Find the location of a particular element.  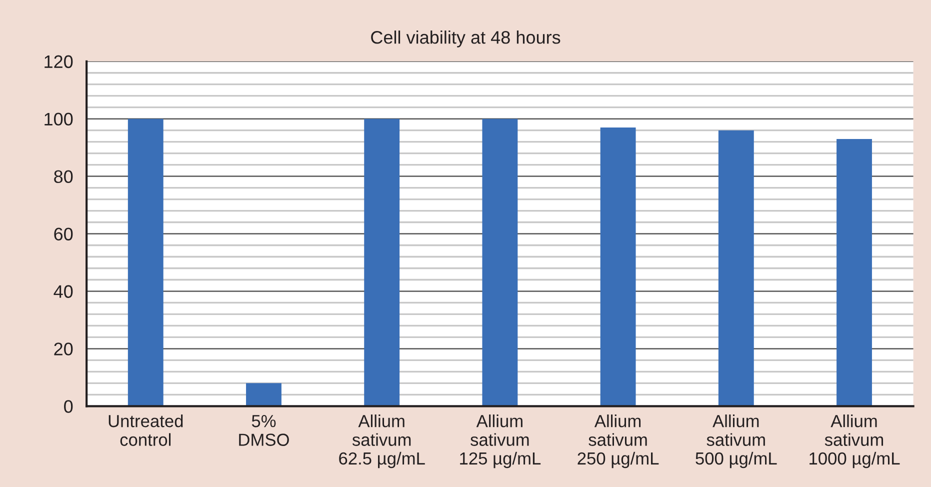

x-tick-label: Allium sativum 1000 µg/mL is located at coordinates (855, 441).